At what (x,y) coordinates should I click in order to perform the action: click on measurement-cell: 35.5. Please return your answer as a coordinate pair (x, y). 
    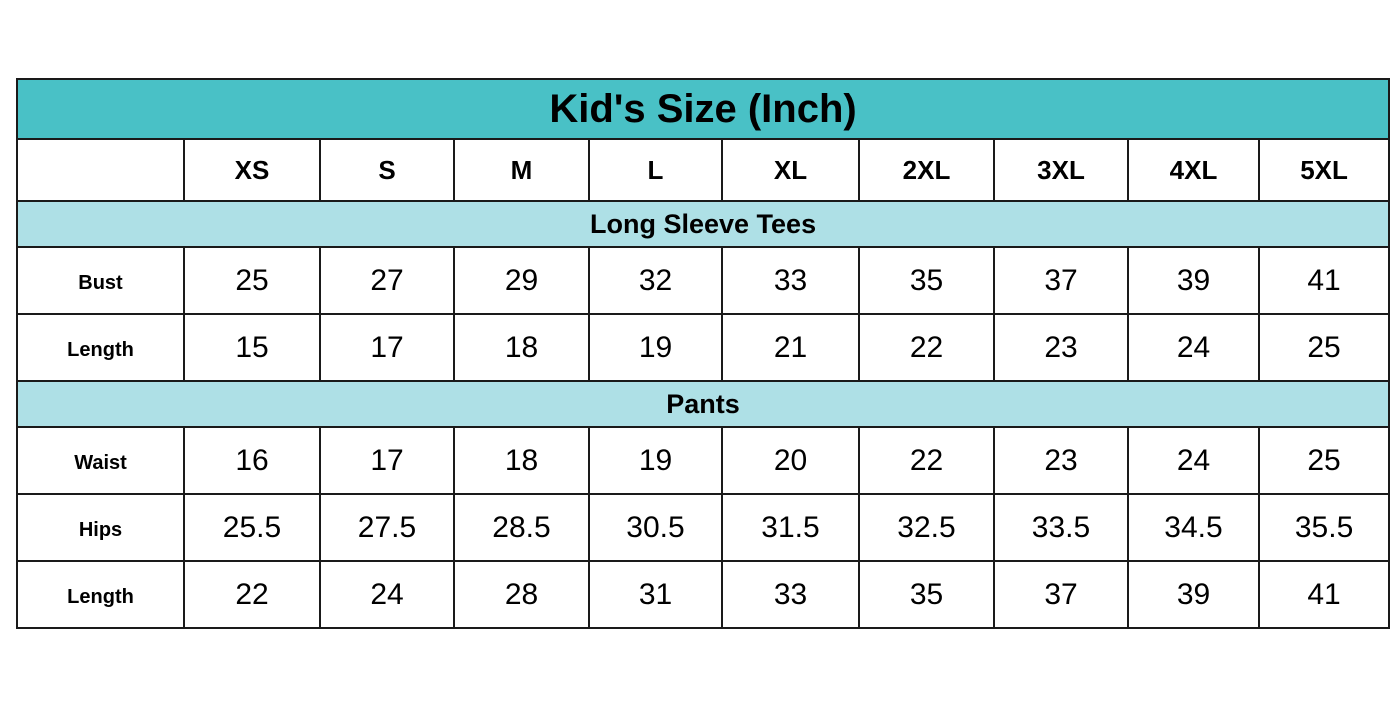
    Looking at the image, I should click on (1324, 527).